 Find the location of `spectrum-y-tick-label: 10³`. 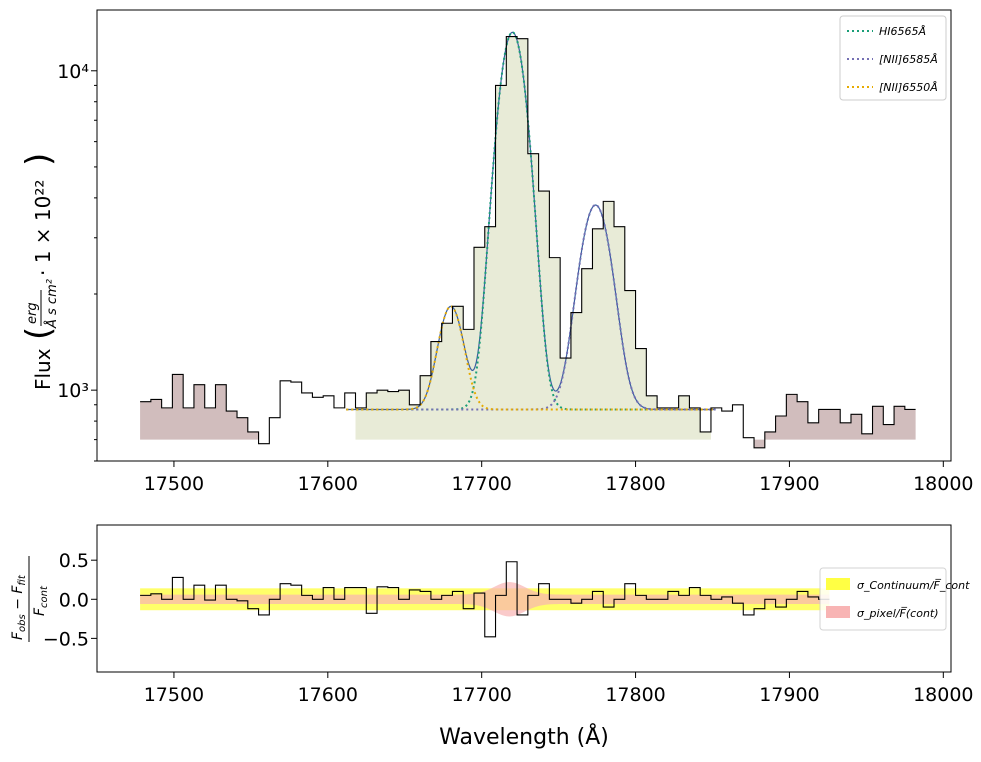

spectrum-y-tick-label: 10³ is located at coordinates (73, 391).